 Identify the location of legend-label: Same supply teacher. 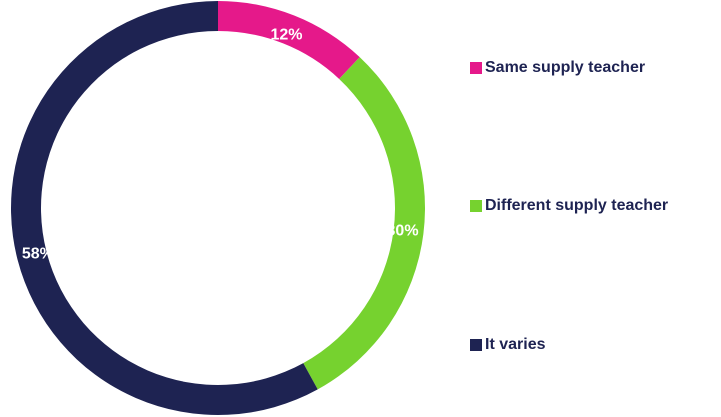
(565, 67).